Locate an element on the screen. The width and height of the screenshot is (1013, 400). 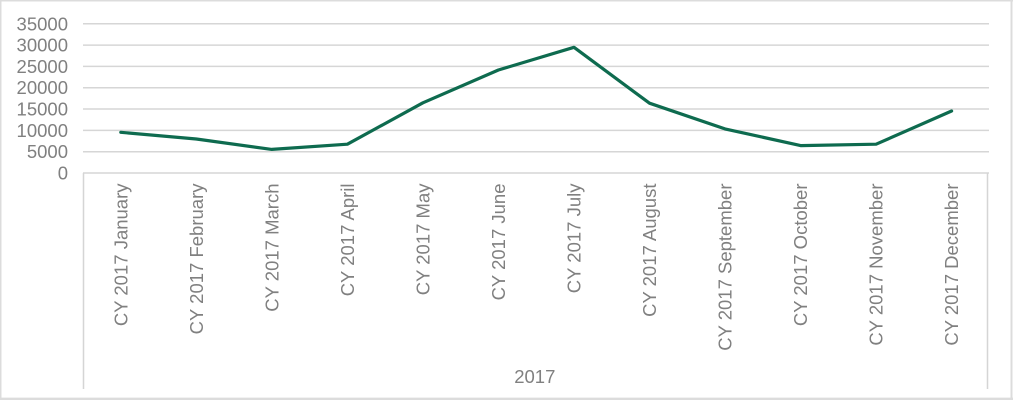
svg-text: CY 2017 July is located at coordinates (574, 238).